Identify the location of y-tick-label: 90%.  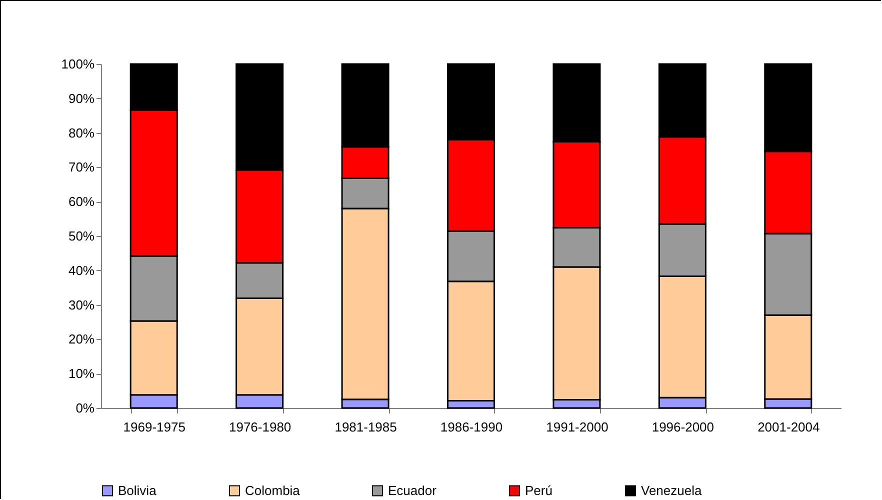
(81, 98).